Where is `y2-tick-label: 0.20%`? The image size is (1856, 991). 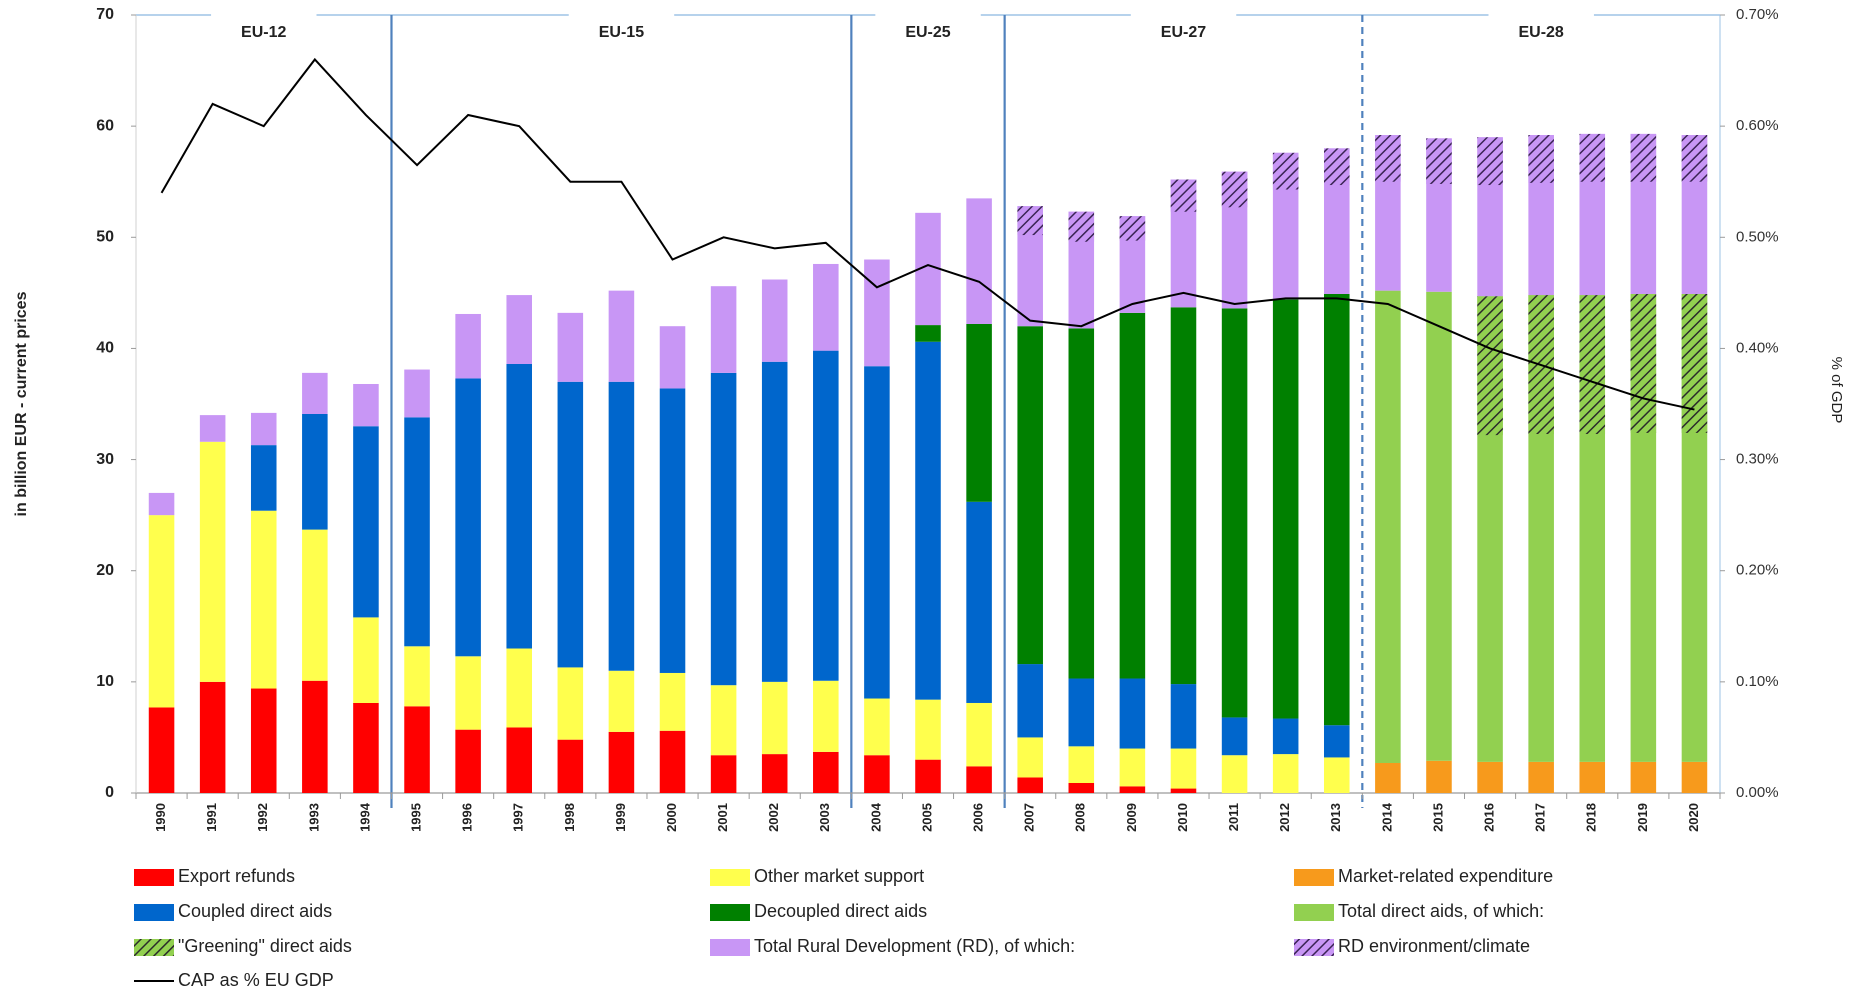 y2-tick-label: 0.20% is located at coordinates (1757, 570).